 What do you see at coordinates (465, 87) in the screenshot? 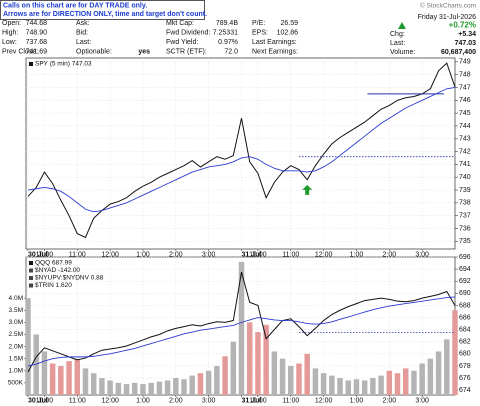
I see `y-tick-label: 747` at bounding box center [465, 87].